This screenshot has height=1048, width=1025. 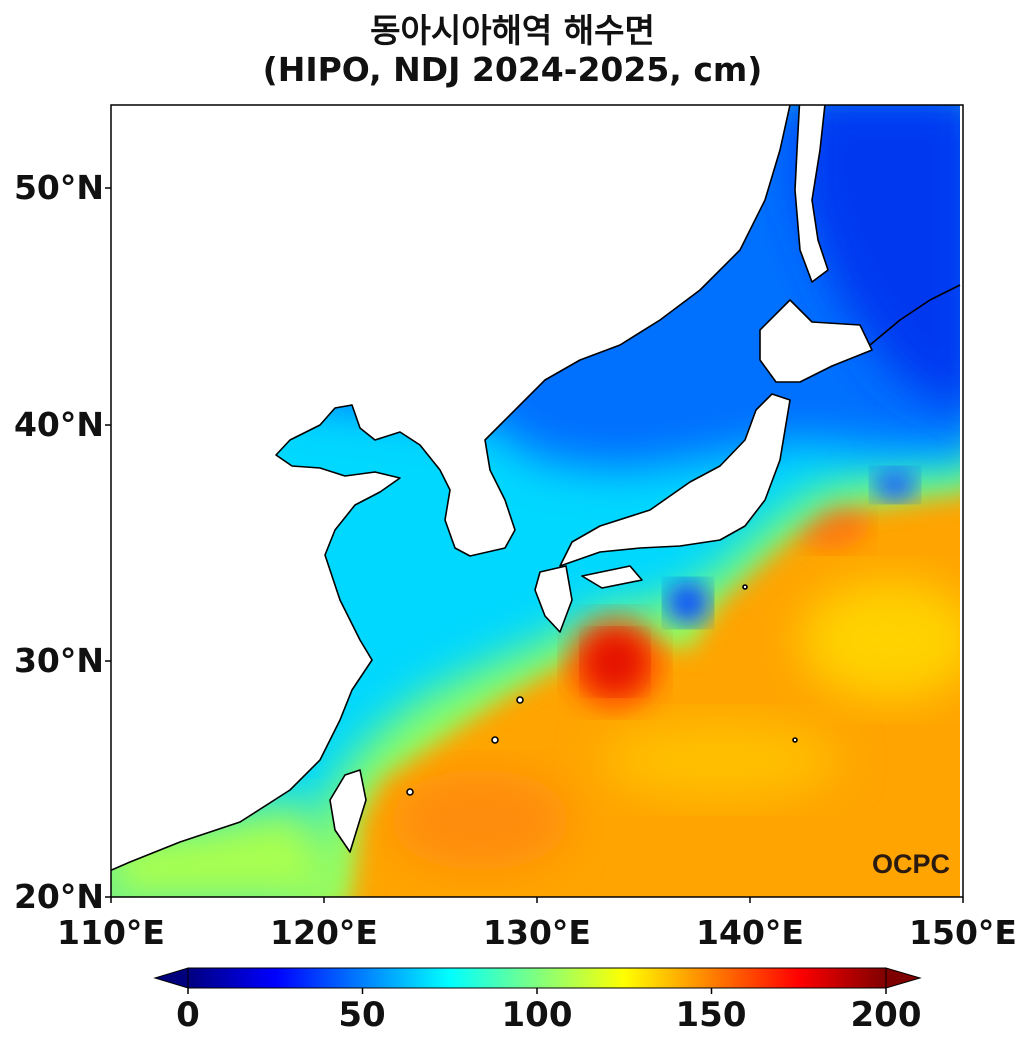 What do you see at coordinates (348, 811) in the screenshot?
I see `land-taiwan` at bounding box center [348, 811].